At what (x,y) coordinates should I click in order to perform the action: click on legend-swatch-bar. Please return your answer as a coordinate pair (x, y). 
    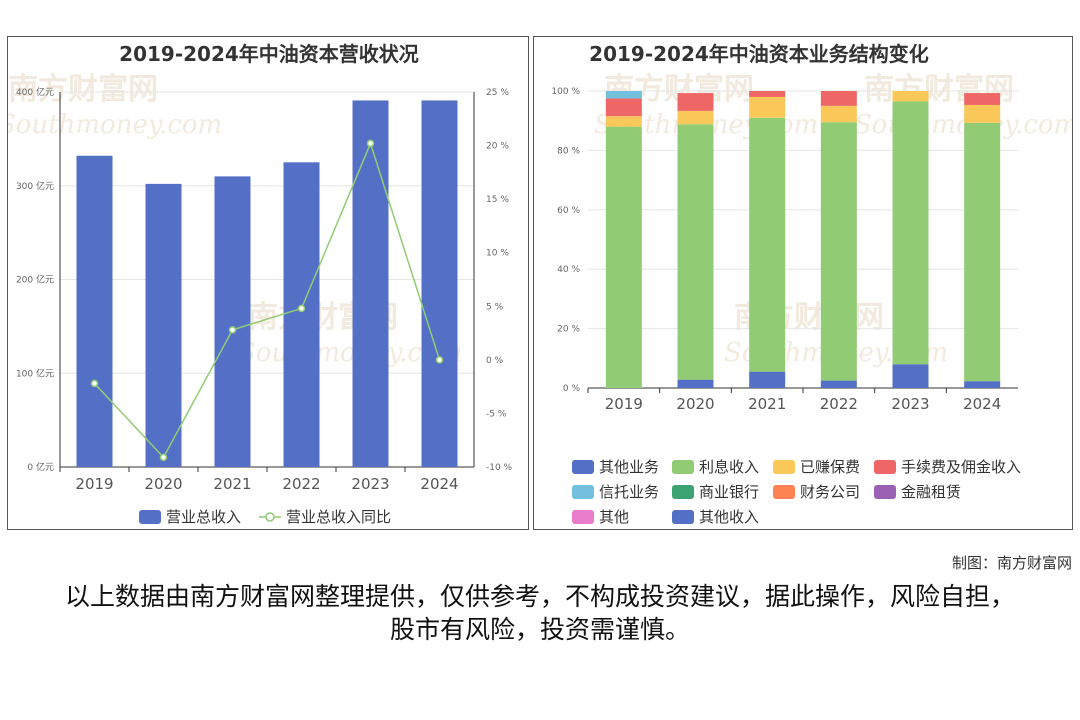
    Looking at the image, I should click on (150, 517).